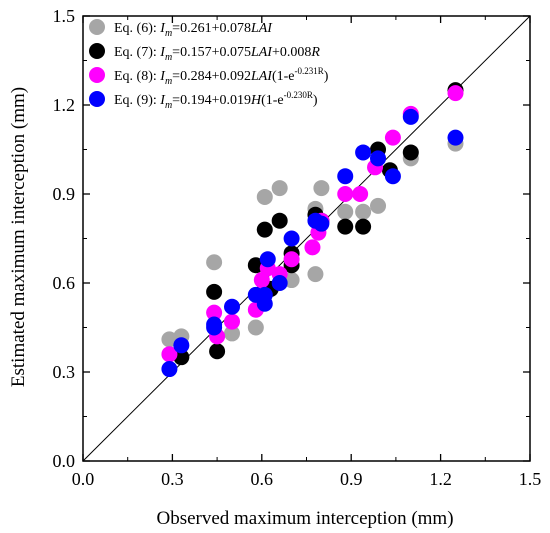 Image resolution: width=550 pixels, height=533 pixels. Describe the element at coordinates (18, 237) in the screenshot. I see `y-axis-label: Estimated maximum interception (mm)` at that location.